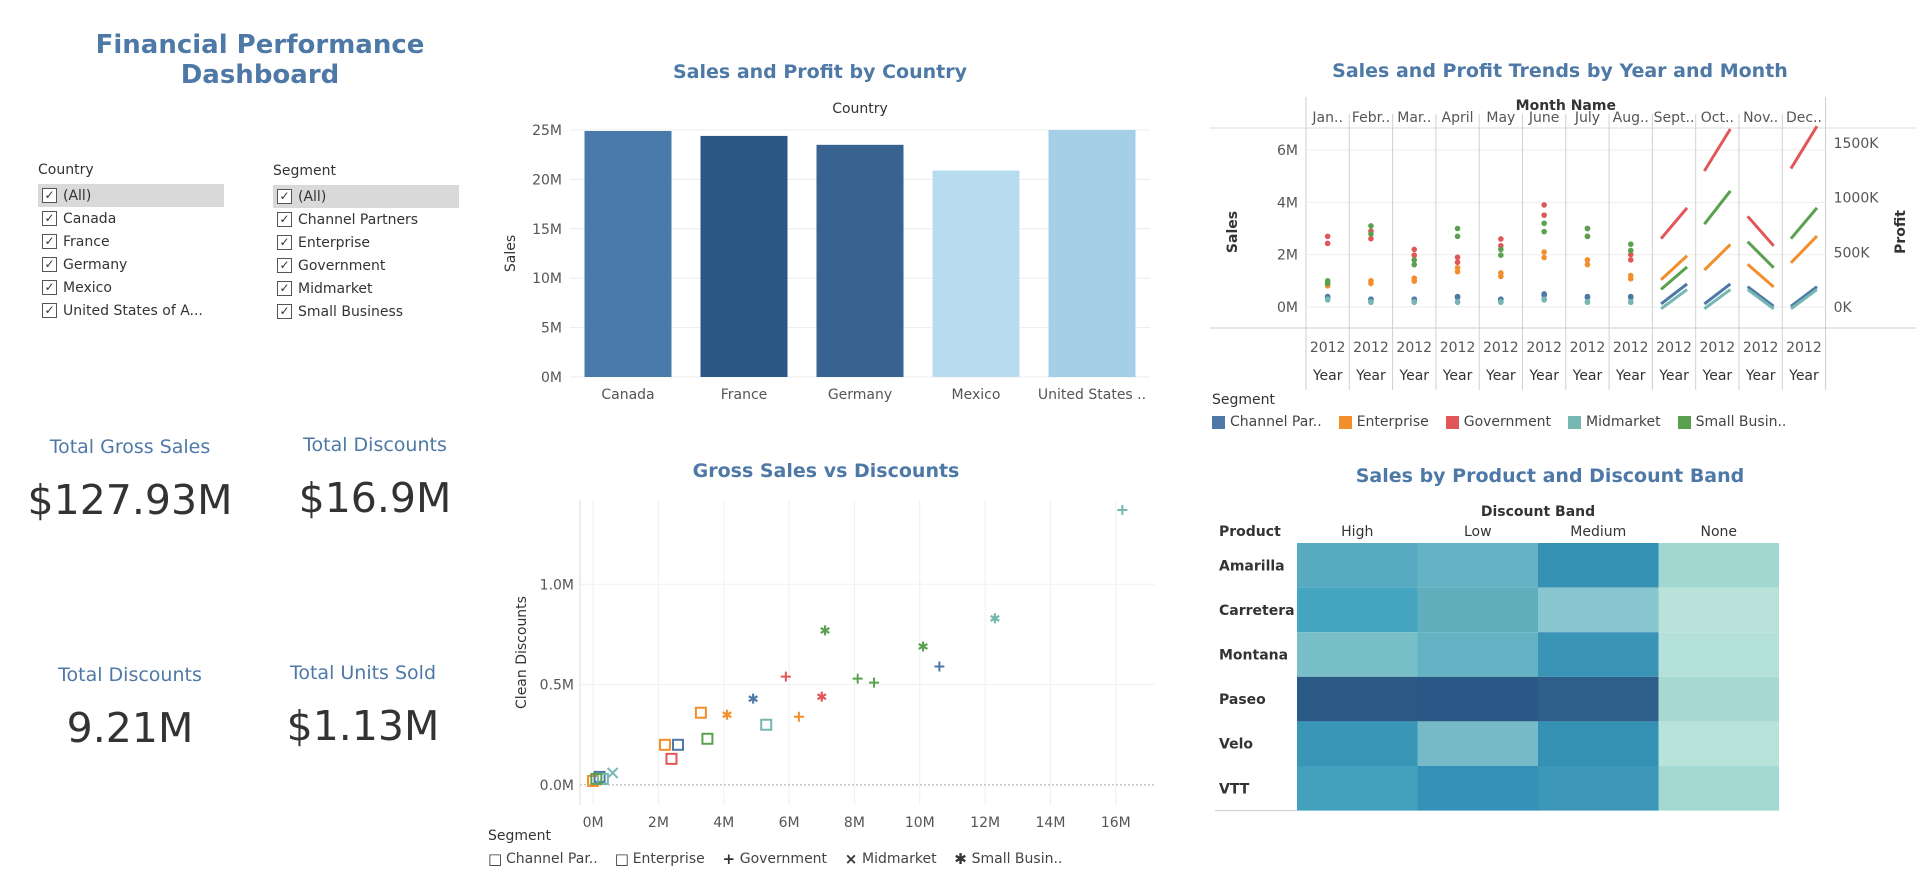 The width and height of the screenshot is (1920, 896). I want to click on segment-filter-item: ✓ Channel Partners, so click(366, 219).